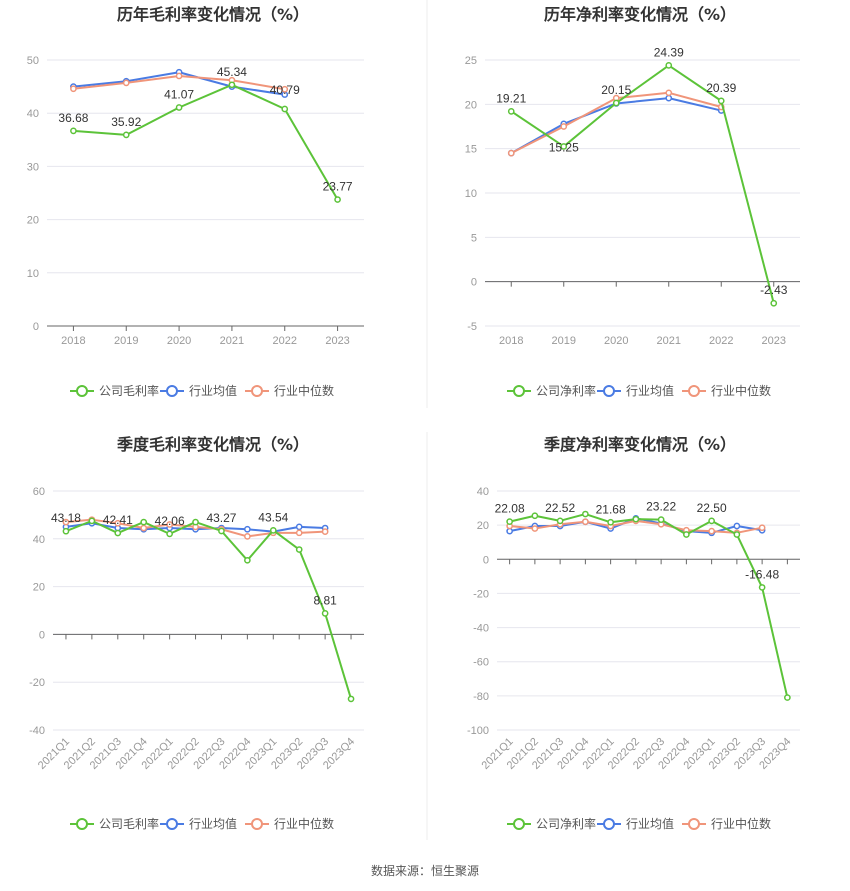  I want to click on x-tick-label: 2019, so click(126, 341).